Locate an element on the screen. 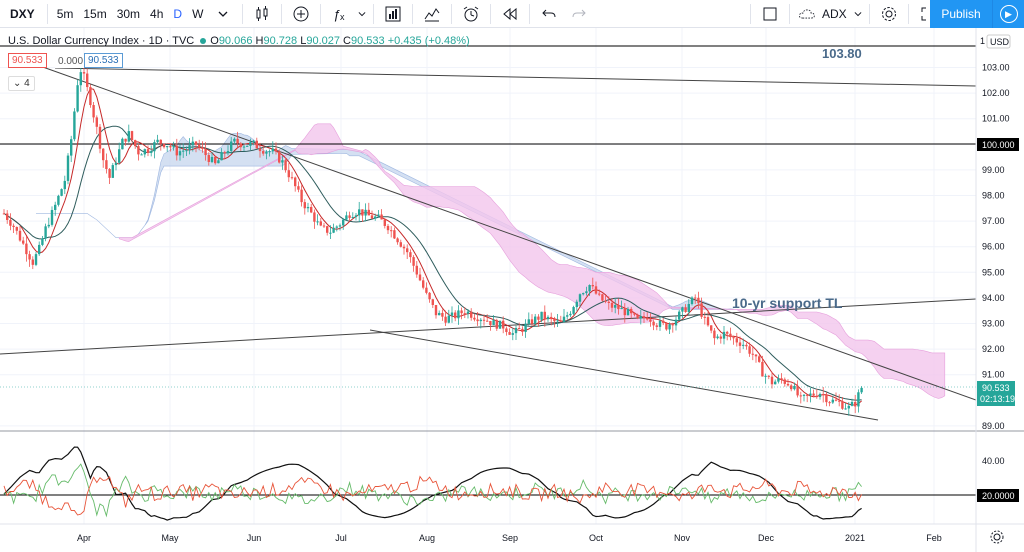 This screenshot has height=552, width=1024. settings-gear-icon is located at coordinates (997, 537).